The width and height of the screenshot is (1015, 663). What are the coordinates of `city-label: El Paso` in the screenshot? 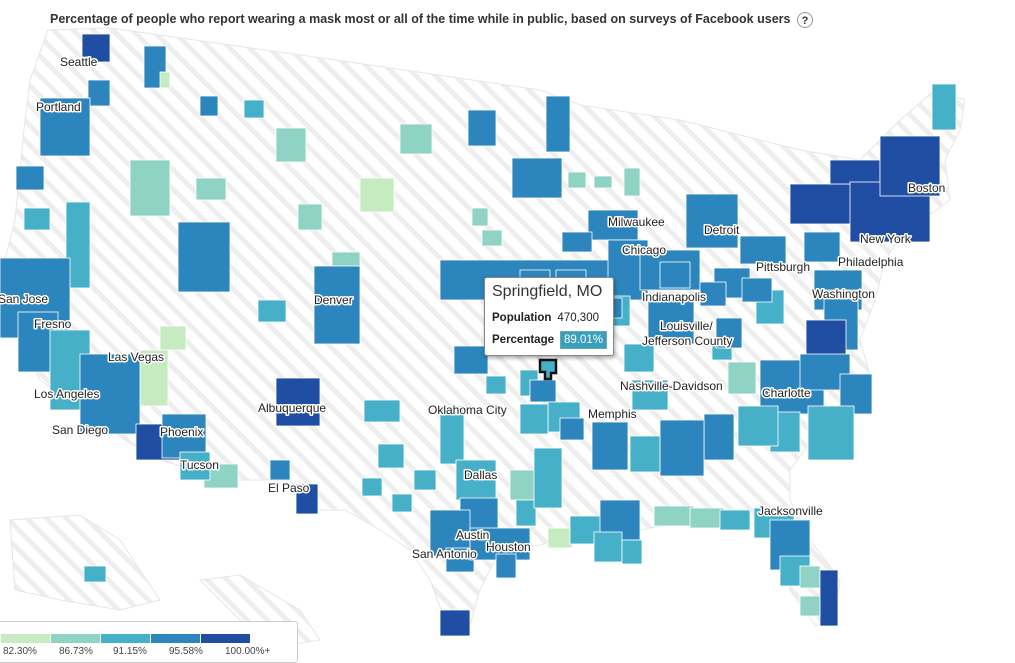 It's located at (289, 488).